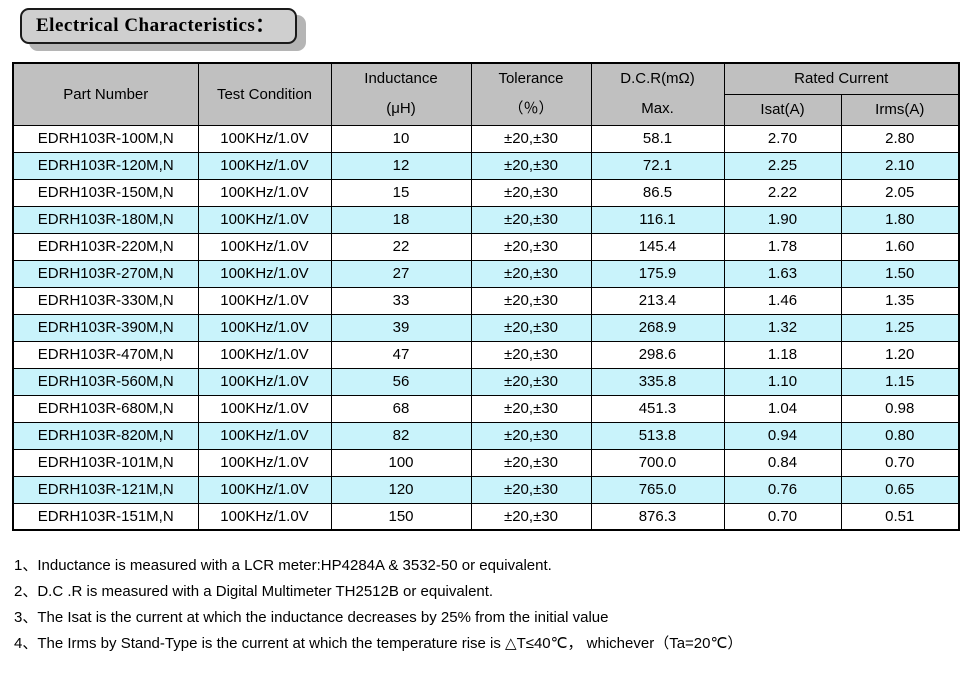 This screenshot has width=971, height=682. I want to click on cell-part: EDRH103R-820M,N, so click(105, 435).